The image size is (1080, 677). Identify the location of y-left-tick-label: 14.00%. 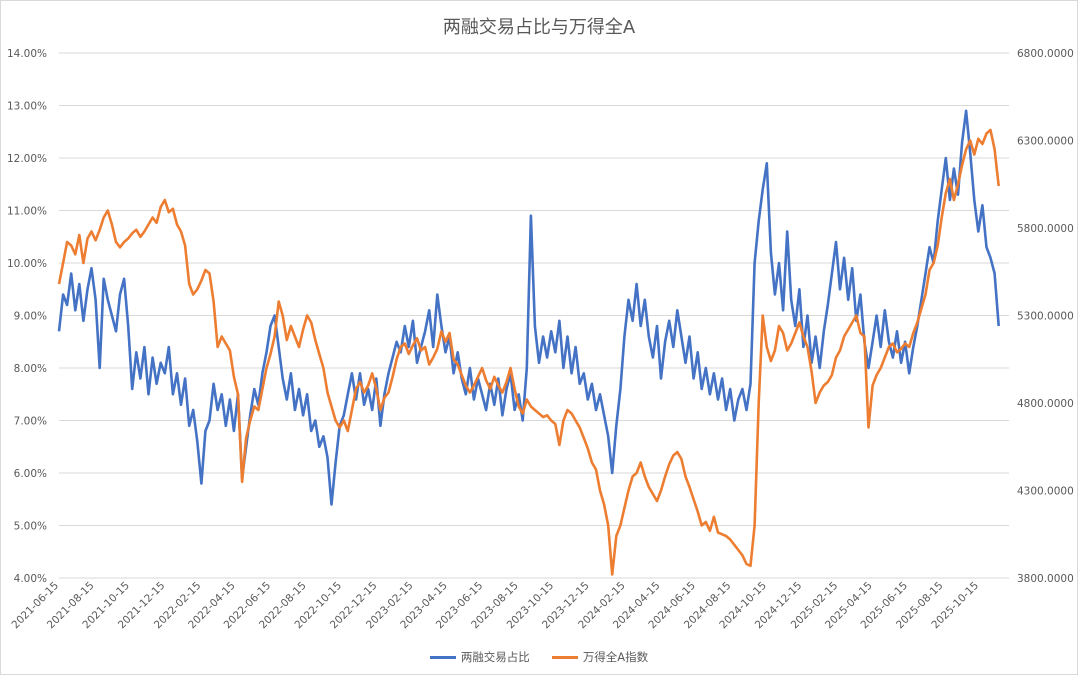
(27, 54).